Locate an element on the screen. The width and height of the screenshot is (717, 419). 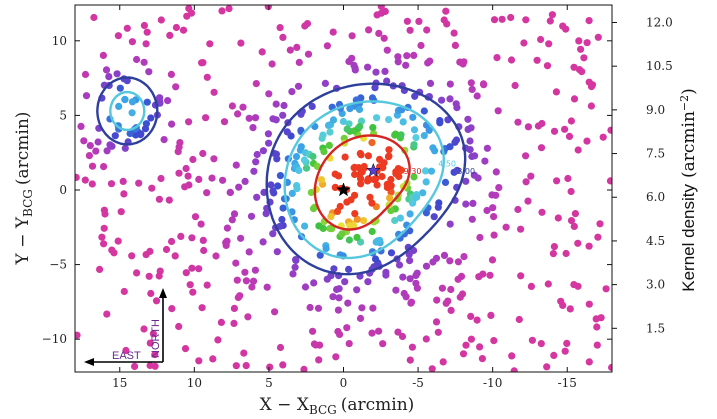
contour-label: 4.50 is located at coordinates (447, 164).